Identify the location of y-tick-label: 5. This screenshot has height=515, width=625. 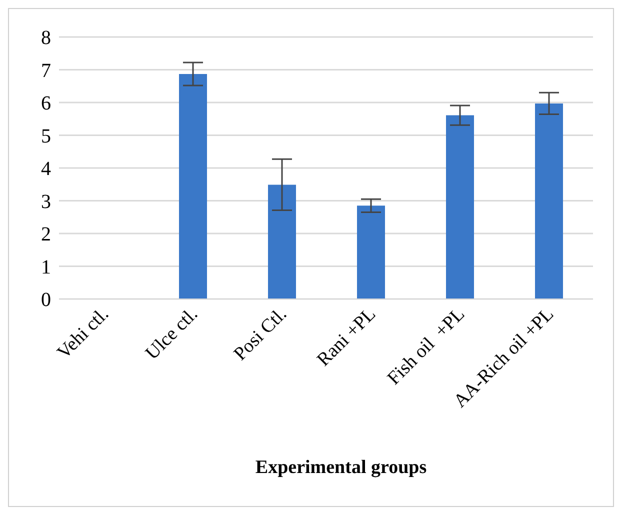
(46, 136).